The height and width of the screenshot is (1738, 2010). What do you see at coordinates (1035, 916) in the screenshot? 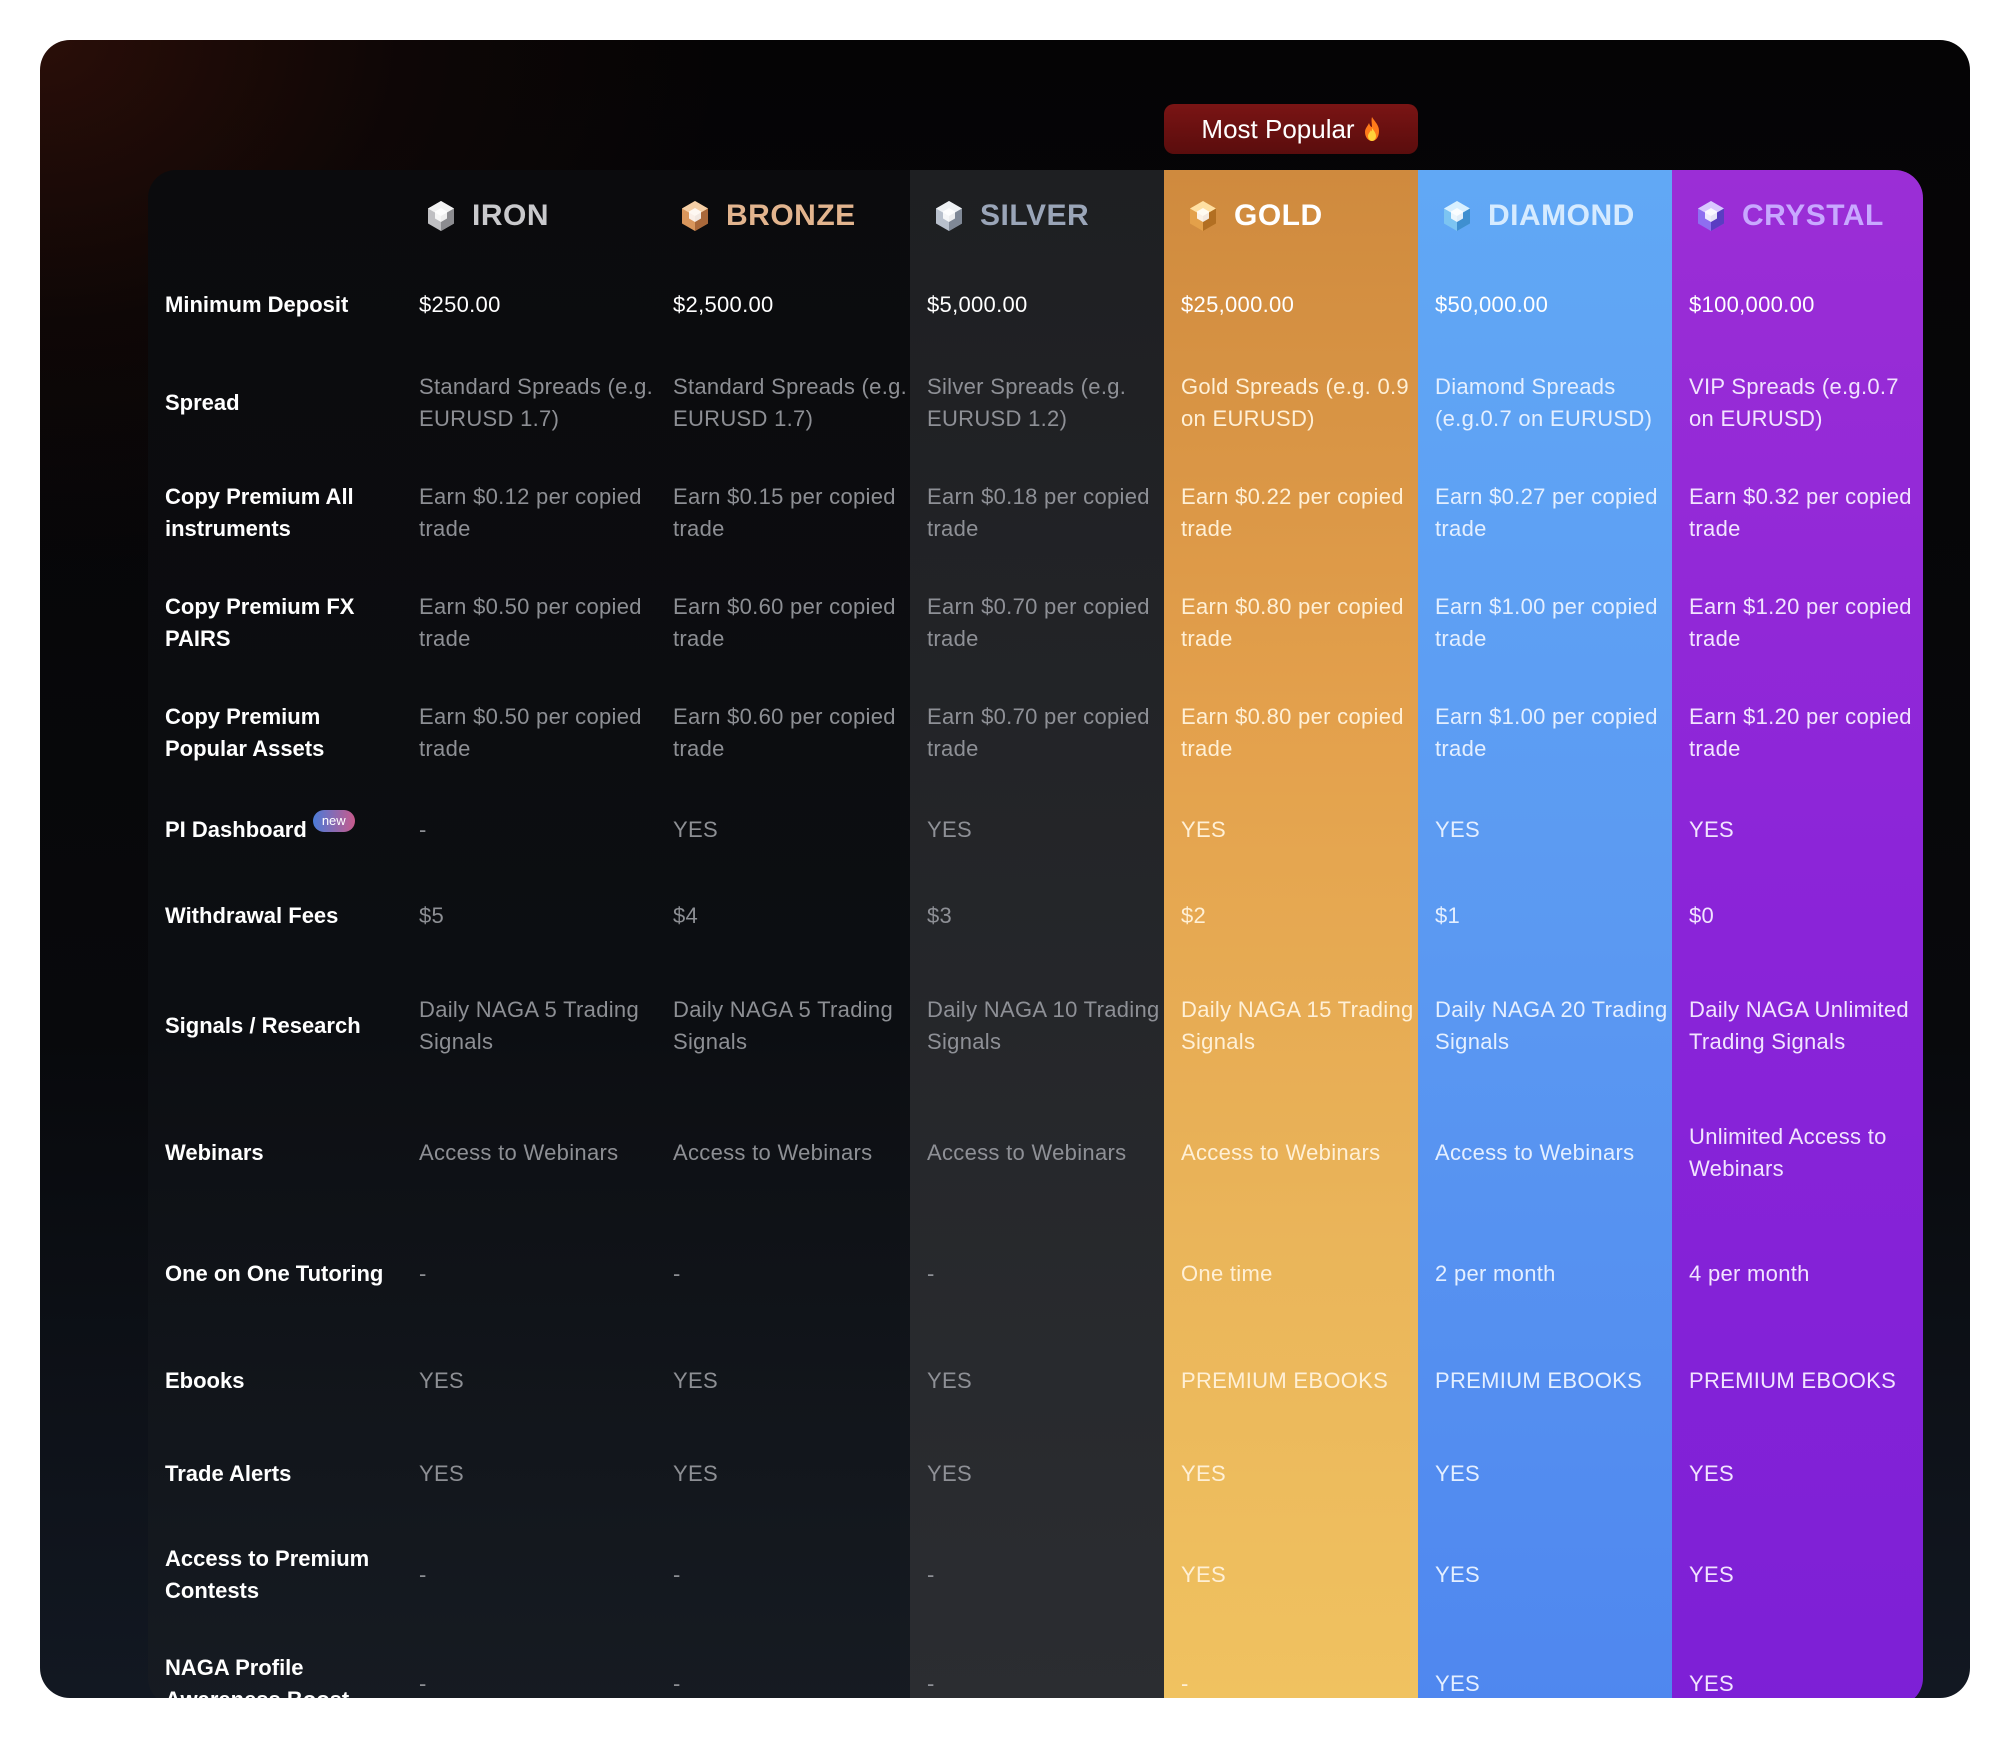
I see `feature-row: Withdrawal Fees $5 $4 $3 $2 $1 $0` at bounding box center [1035, 916].